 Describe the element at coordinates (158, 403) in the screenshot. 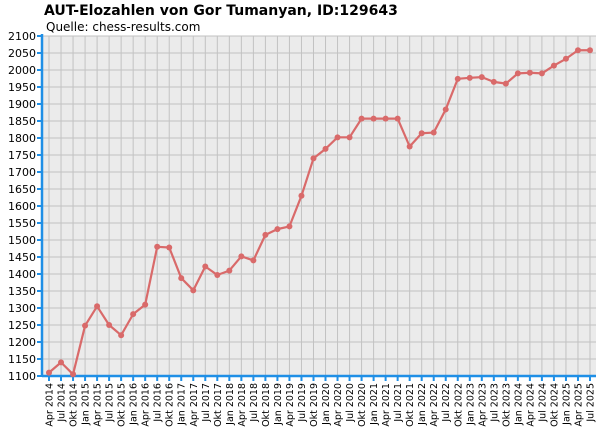

I see `x-tick-label: Jul 2016` at that location.